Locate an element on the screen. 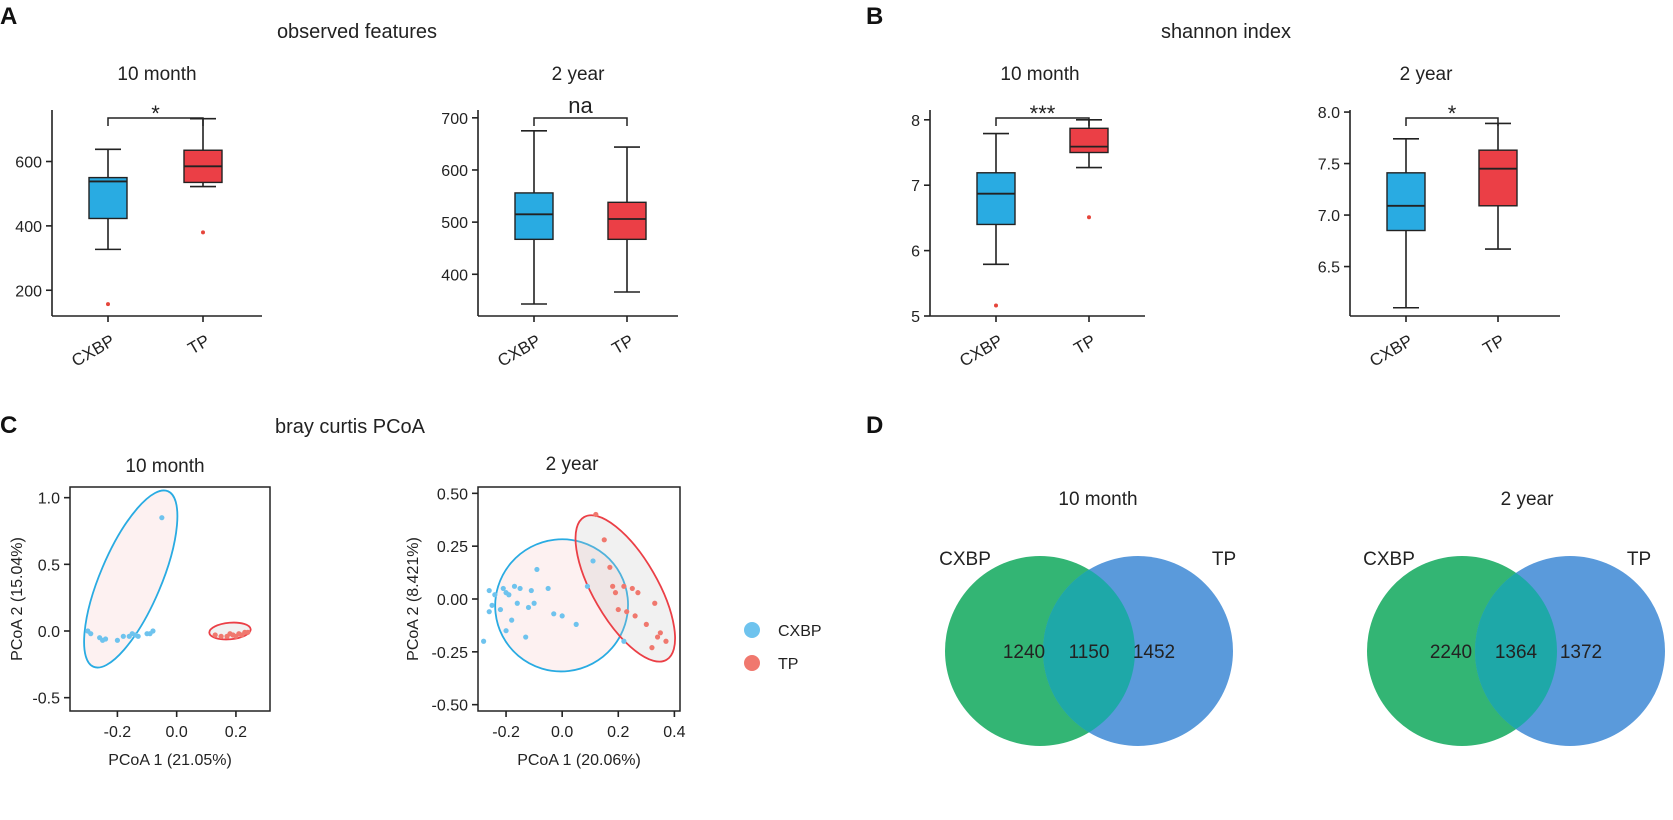  panel-title: observed features is located at coordinates (357, 32).